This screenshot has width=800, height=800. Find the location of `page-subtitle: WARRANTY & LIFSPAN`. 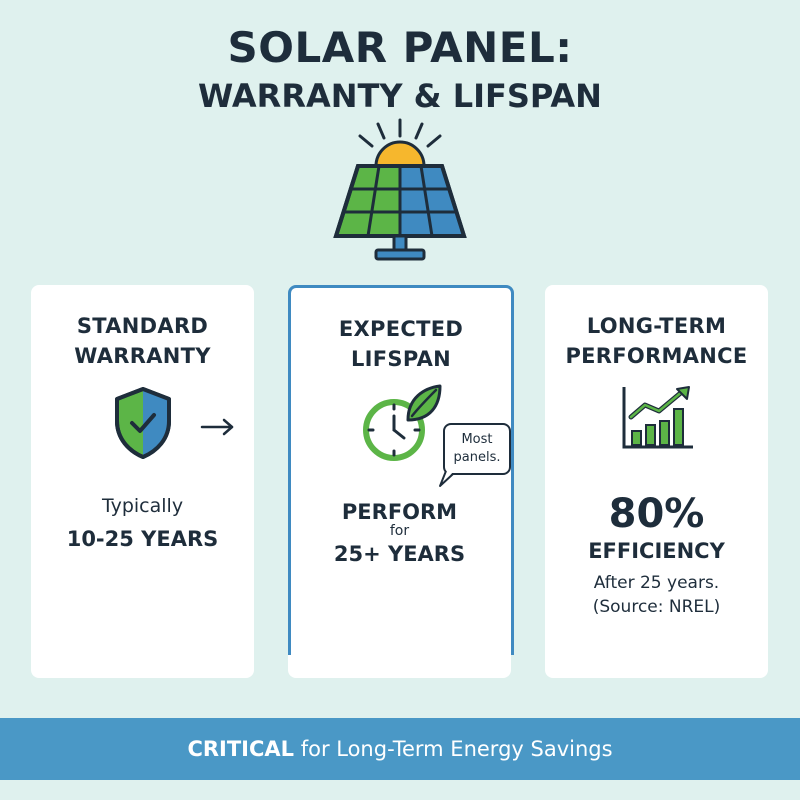

page-subtitle: WARRANTY & LIFSPAN is located at coordinates (400, 96).